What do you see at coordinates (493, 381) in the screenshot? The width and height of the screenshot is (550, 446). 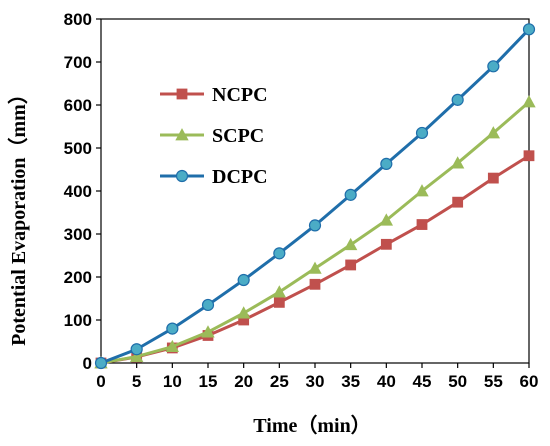 I see `x-tick-label: 55` at bounding box center [493, 381].